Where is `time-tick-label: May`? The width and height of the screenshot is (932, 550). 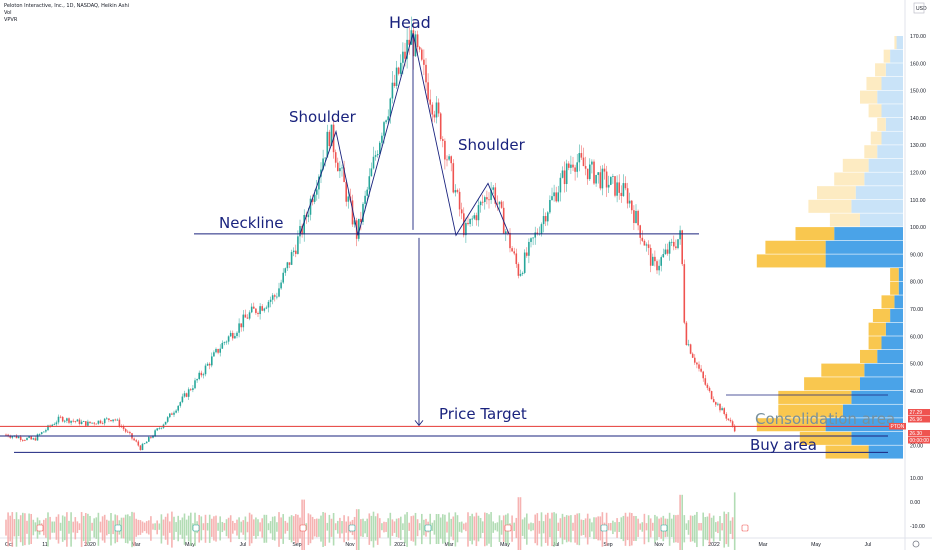 time-tick-label: May is located at coordinates (505, 545).